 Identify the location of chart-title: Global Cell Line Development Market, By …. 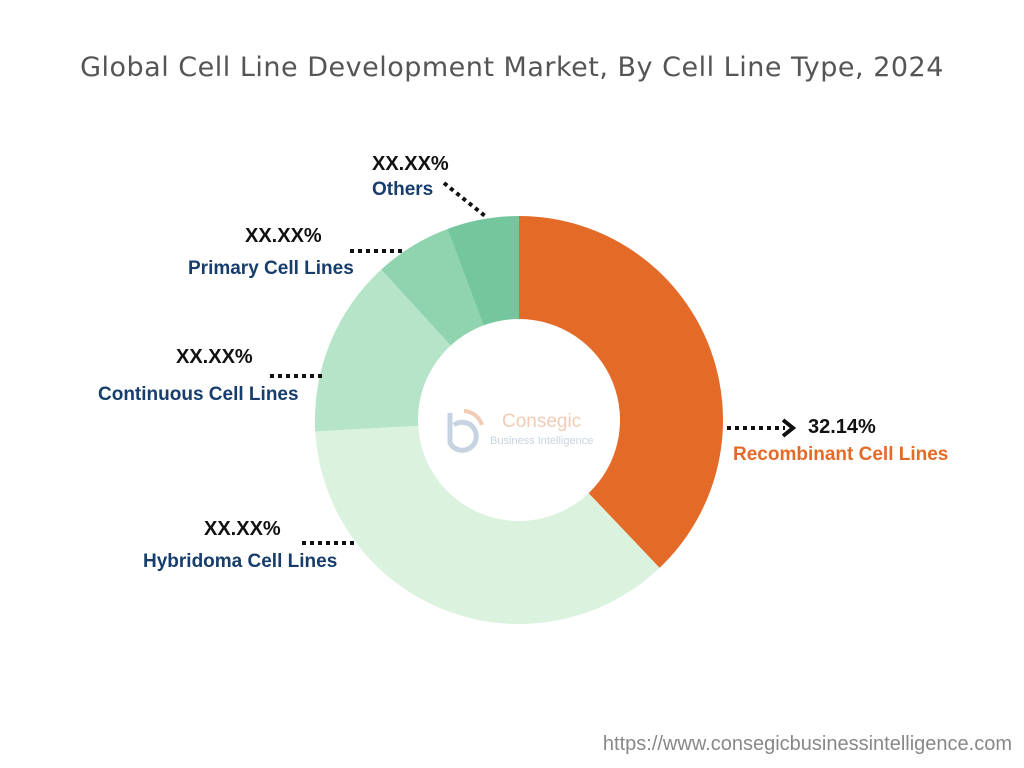
(512, 67).